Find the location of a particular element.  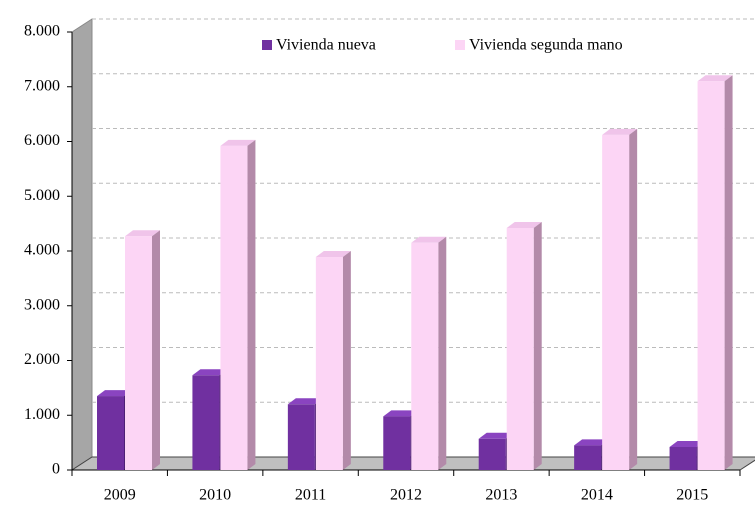

y-tick-label: 1.000 is located at coordinates (42, 414).